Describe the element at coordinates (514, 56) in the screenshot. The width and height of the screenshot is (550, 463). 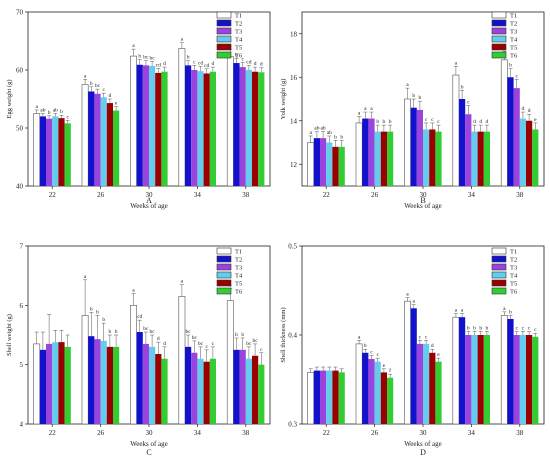
I see `legend-label: T6` at that location.